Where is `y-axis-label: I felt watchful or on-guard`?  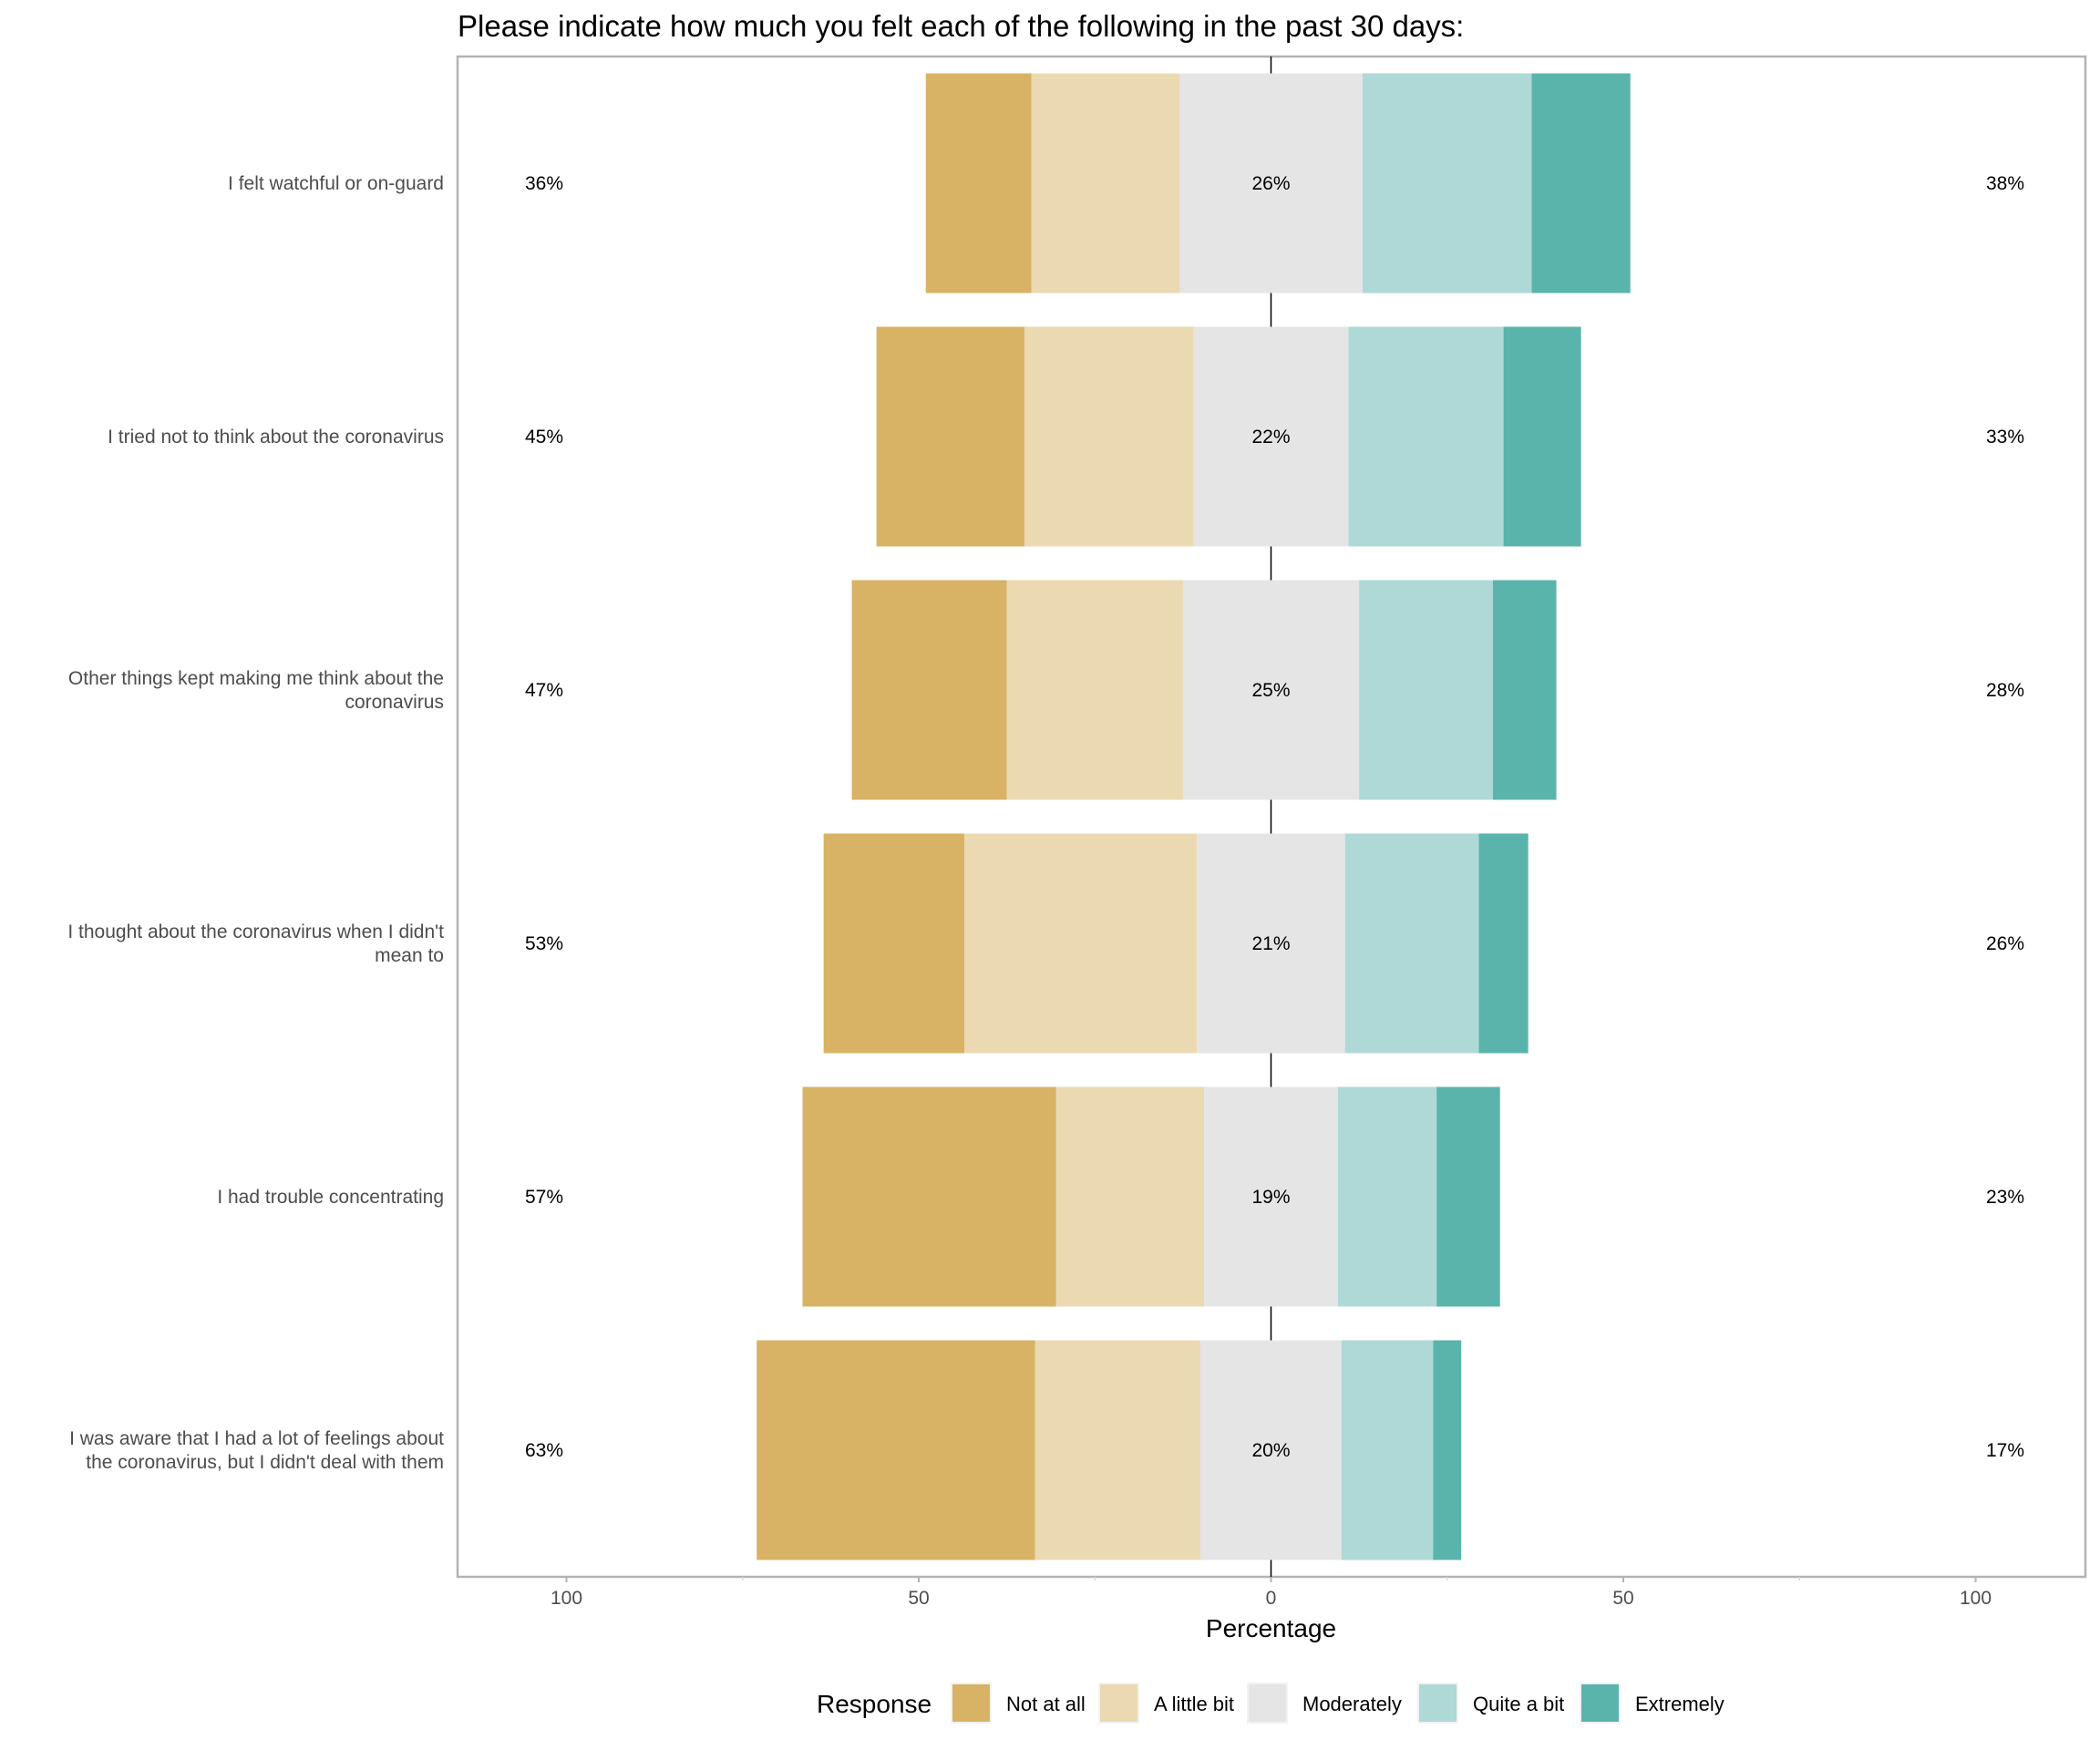
y-axis-label: I felt watchful or on-guard is located at coordinates (336, 184).